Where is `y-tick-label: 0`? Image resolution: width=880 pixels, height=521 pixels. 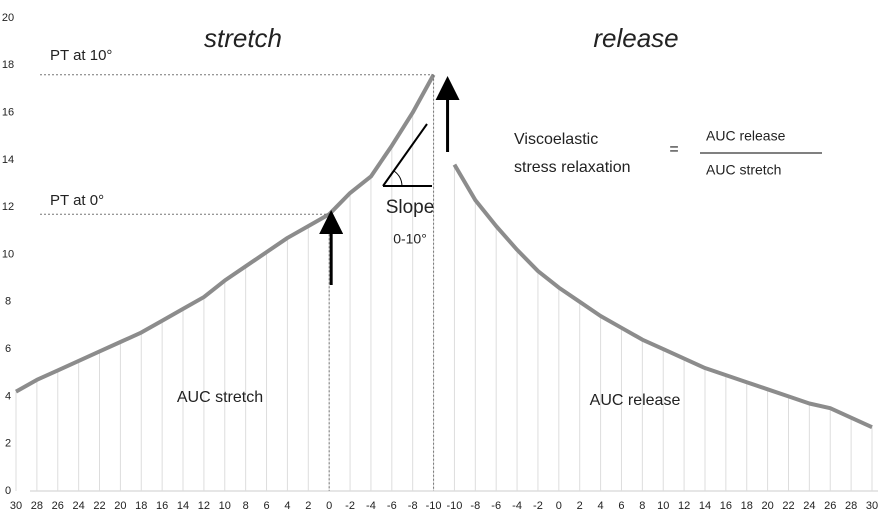 y-tick-label: 0 is located at coordinates (8, 491).